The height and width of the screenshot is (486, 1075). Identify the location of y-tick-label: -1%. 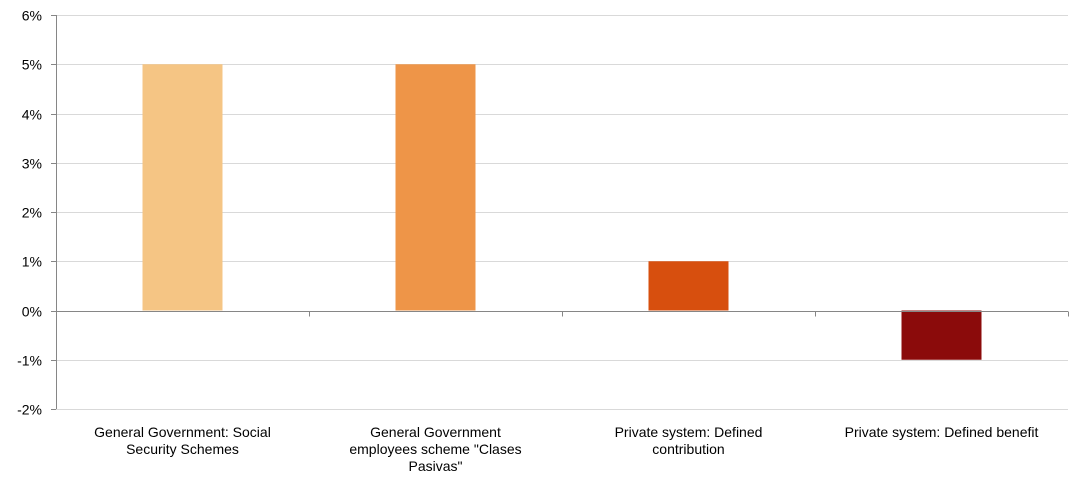
(29, 361).